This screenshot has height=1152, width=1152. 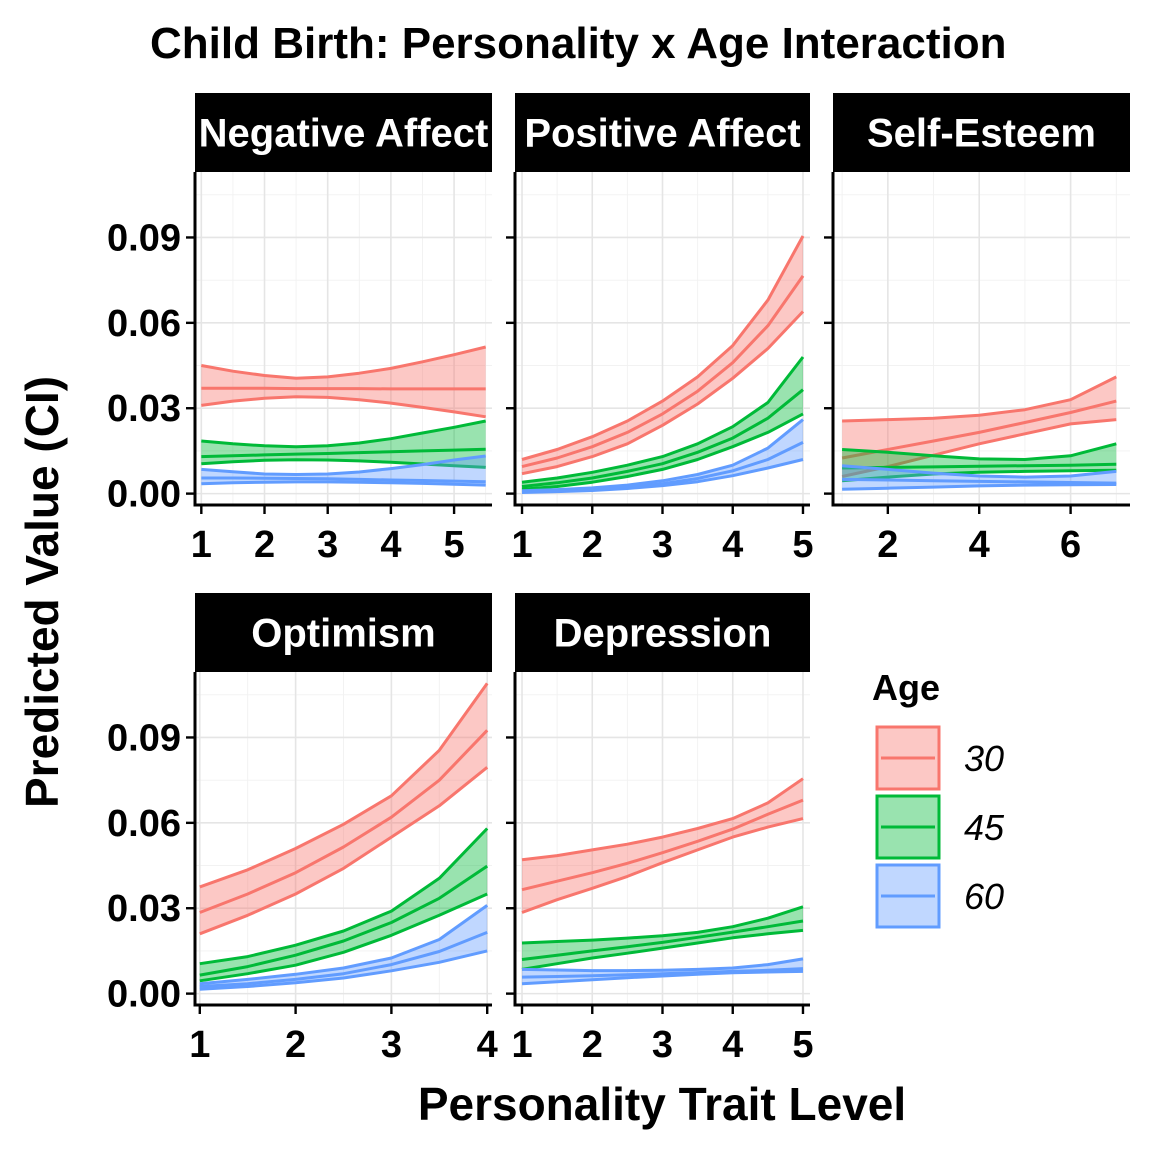 I want to click on strip-self-esteem, so click(x=981, y=132).